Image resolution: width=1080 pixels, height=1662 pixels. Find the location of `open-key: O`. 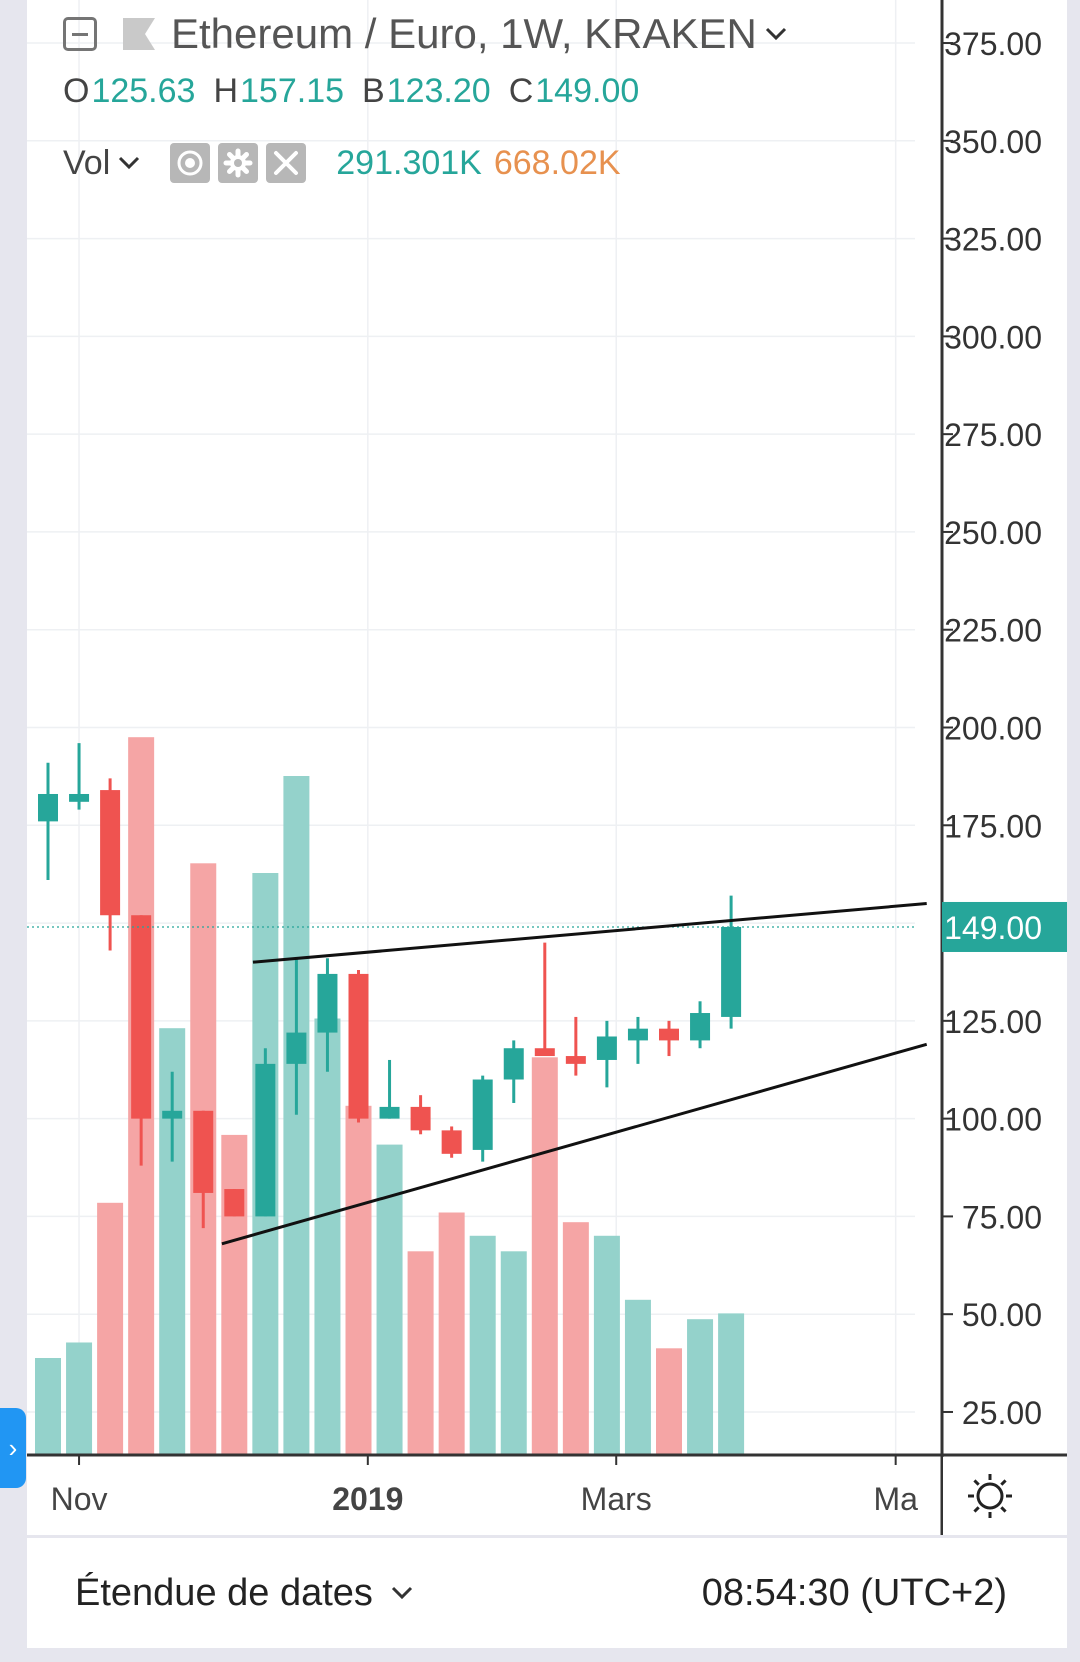

open-key: O is located at coordinates (76, 90).